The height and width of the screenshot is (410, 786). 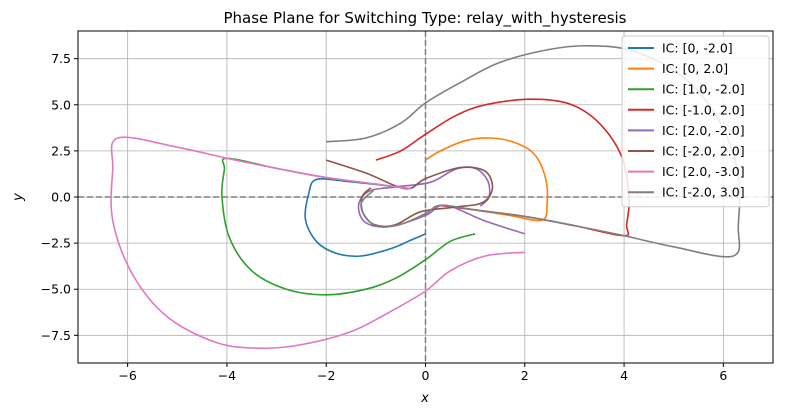 What do you see at coordinates (18, 197) in the screenshot?
I see `y-axis-label: y` at bounding box center [18, 197].